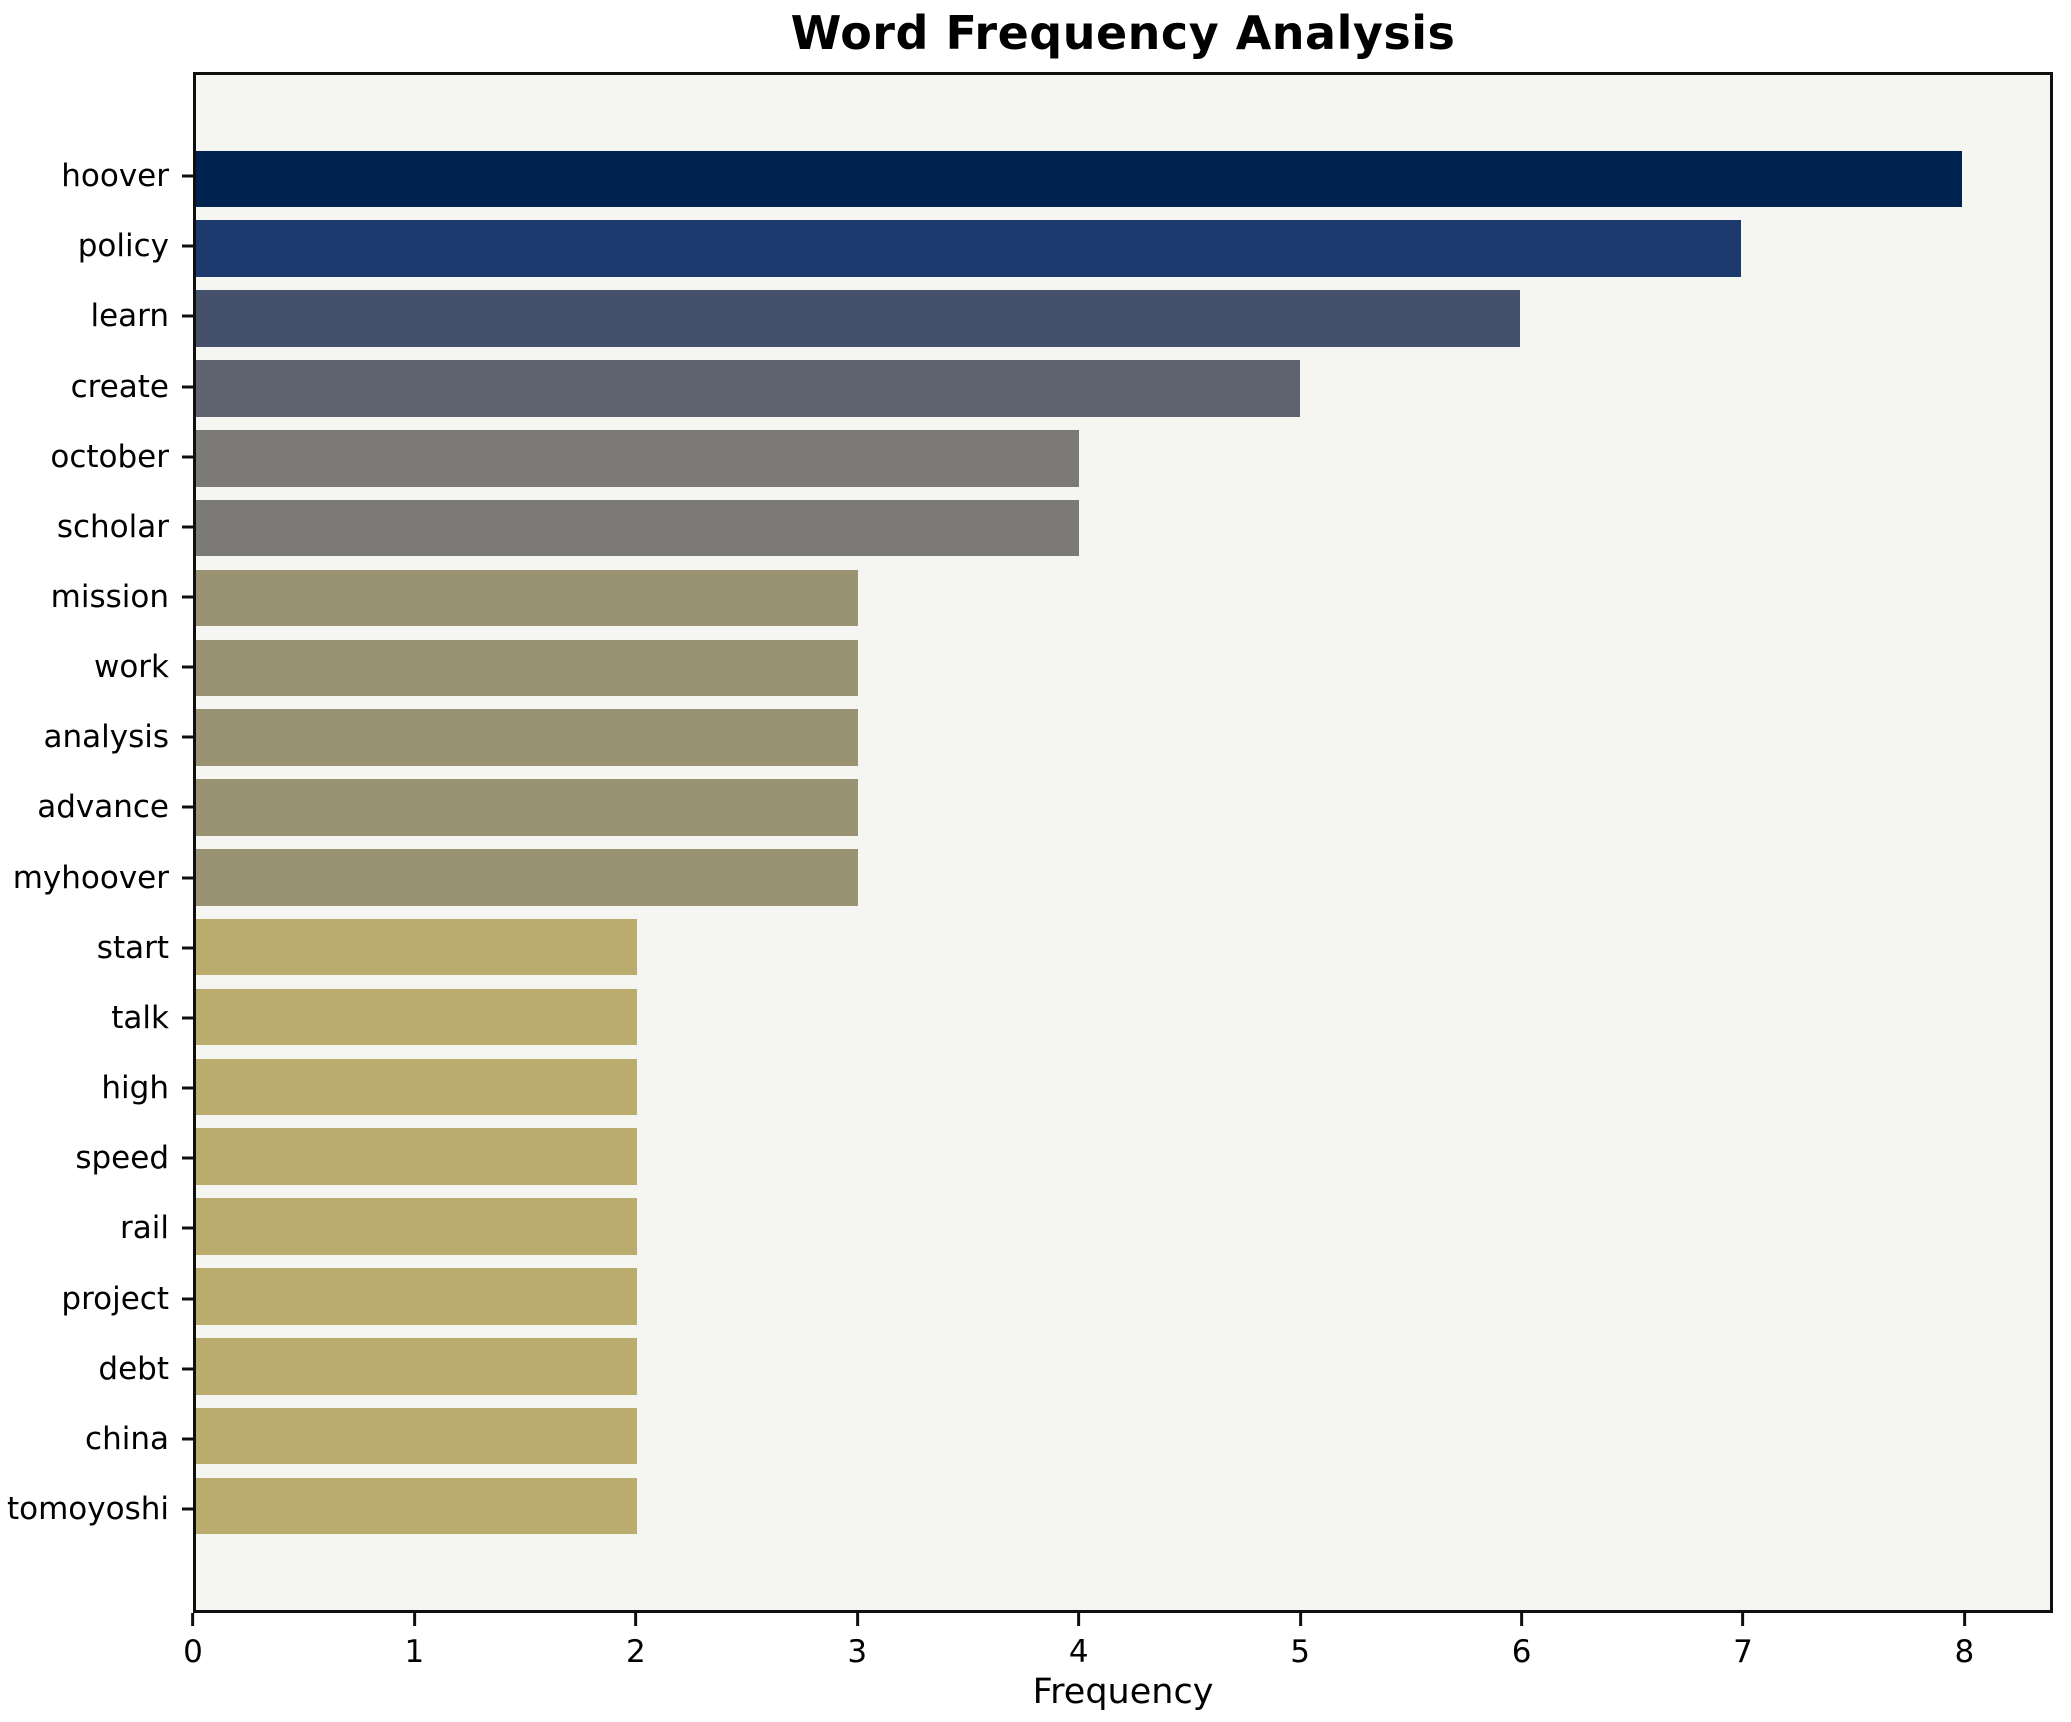 The image size is (2071, 1722). Describe the element at coordinates (1521, 1652) in the screenshot. I see `x-tick-label: 6` at that location.